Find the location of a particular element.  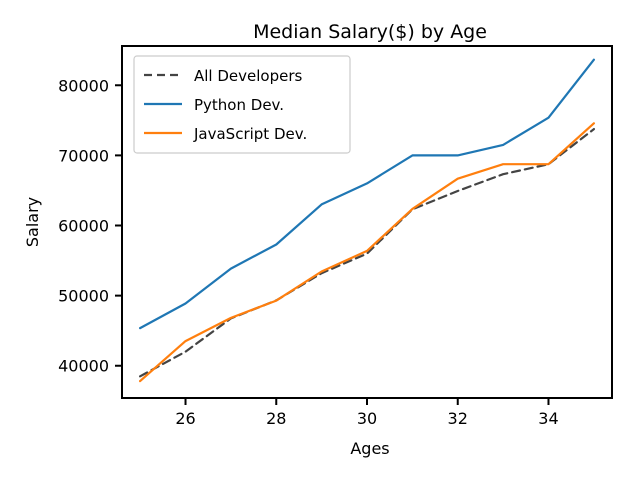

legend-box is located at coordinates (242, 104).